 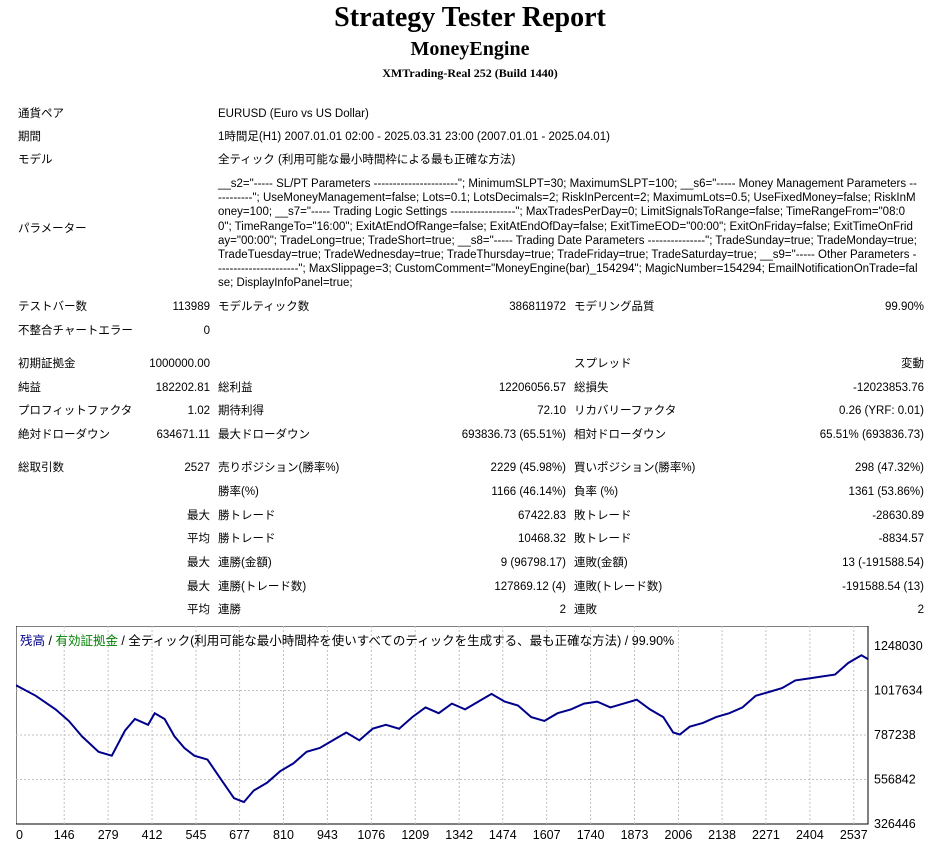 What do you see at coordinates (198, 610) in the screenshot?
I see `avgconsec-prefix: 平均` at bounding box center [198, 610].